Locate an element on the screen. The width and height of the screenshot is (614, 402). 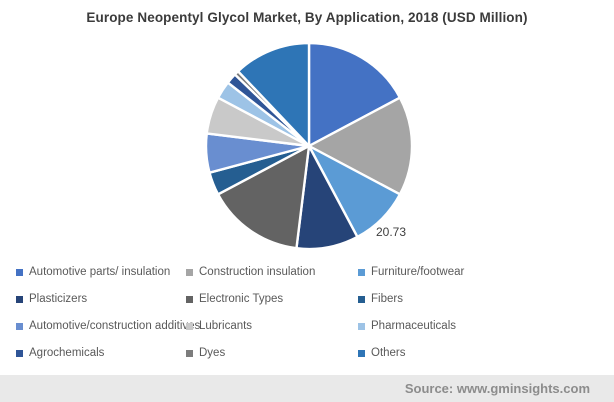
legend-item-agrochemicals: Agrochemicals is located at coordinates (60, 353).